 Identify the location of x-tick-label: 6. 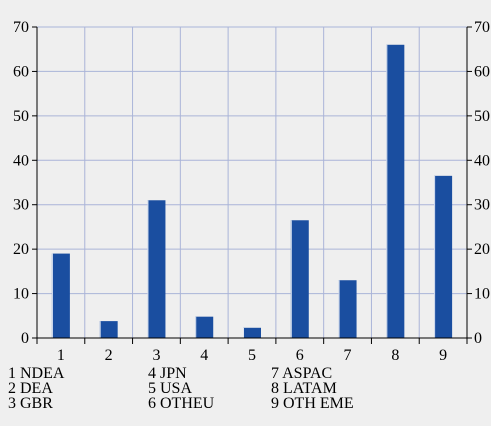
(300, 355).